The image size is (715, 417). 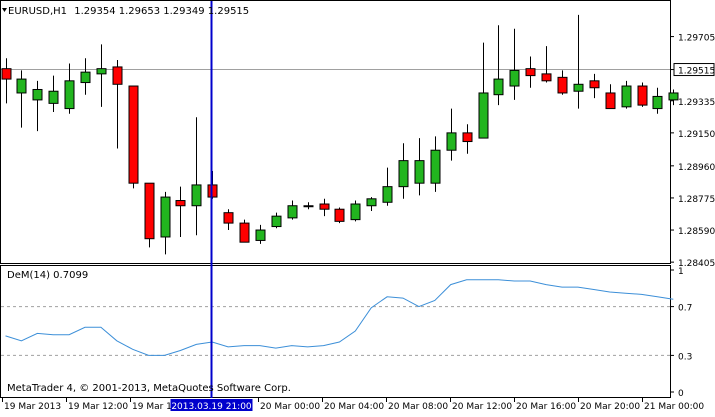 I want to click on indicator-scale-label: 0.3, so click(x=685, y=357).